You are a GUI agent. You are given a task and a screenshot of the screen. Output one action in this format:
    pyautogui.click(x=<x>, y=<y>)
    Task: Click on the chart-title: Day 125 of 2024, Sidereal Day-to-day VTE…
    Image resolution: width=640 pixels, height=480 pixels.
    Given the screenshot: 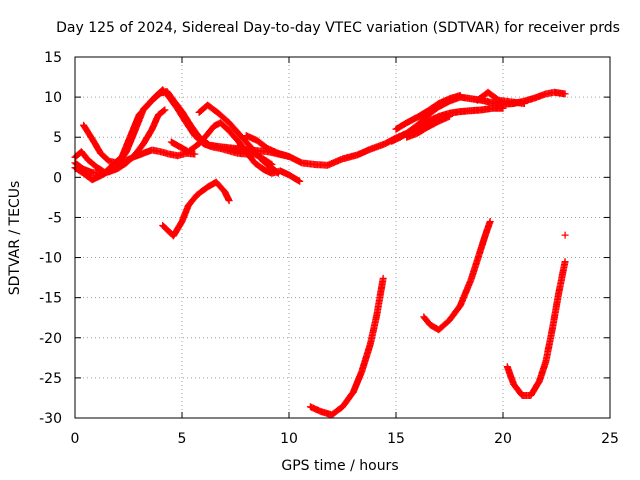 What is the action you would take?
    pyautogui.click(x=338, y=28)
    